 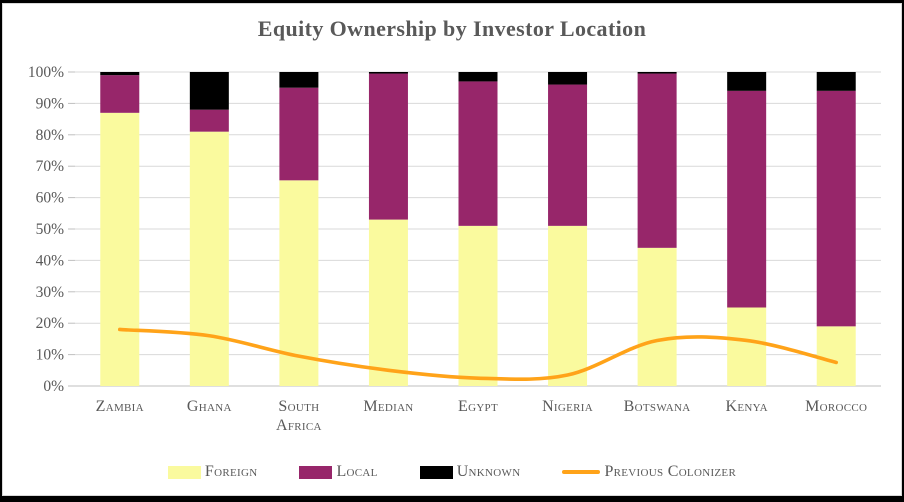 I want to click on legend-item-local: Local, so click(x=338, y=472).